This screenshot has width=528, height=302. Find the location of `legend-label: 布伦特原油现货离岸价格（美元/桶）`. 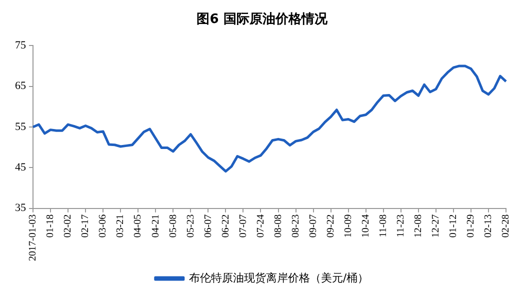

legend-label: 布伦特原油现货离岸价格（美元/桶） is located at coordinates (278, 277).